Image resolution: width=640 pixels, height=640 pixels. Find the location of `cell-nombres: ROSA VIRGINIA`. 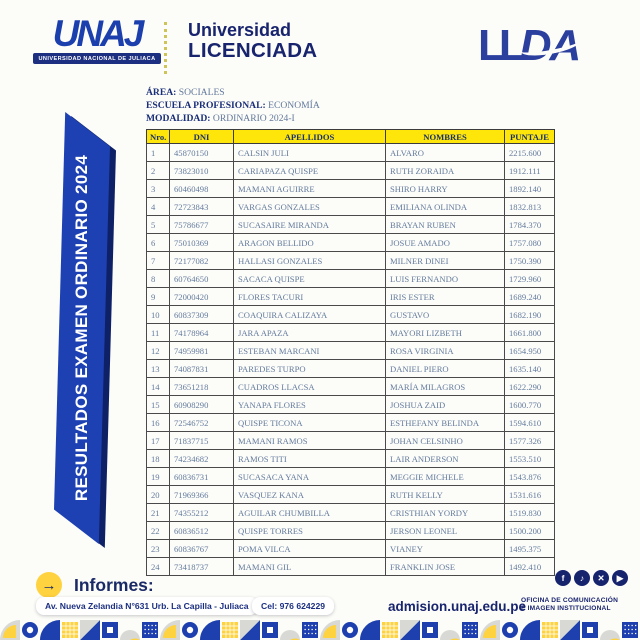

cell-nombres: ROSA VIRGINIA is located at coordinates (445, 350).